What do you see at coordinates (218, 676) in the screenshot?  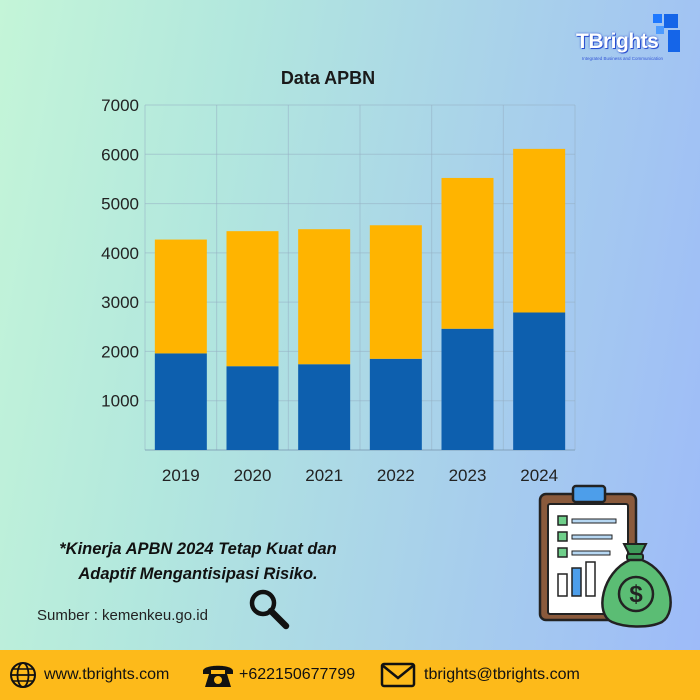 I see `telephone-icon` at bounding box center [218, 676].